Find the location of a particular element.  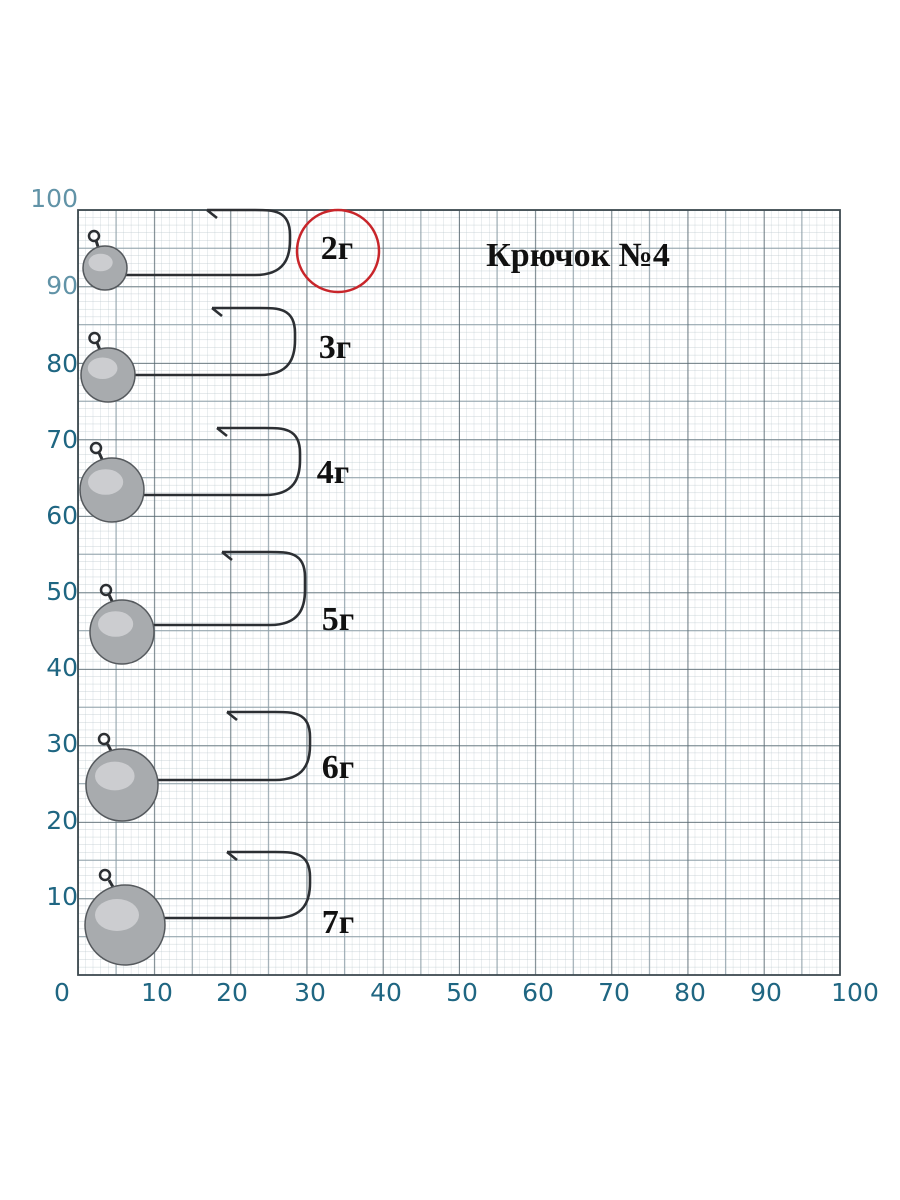

y-axis-label: 10 is located at coordinates (62, 896).